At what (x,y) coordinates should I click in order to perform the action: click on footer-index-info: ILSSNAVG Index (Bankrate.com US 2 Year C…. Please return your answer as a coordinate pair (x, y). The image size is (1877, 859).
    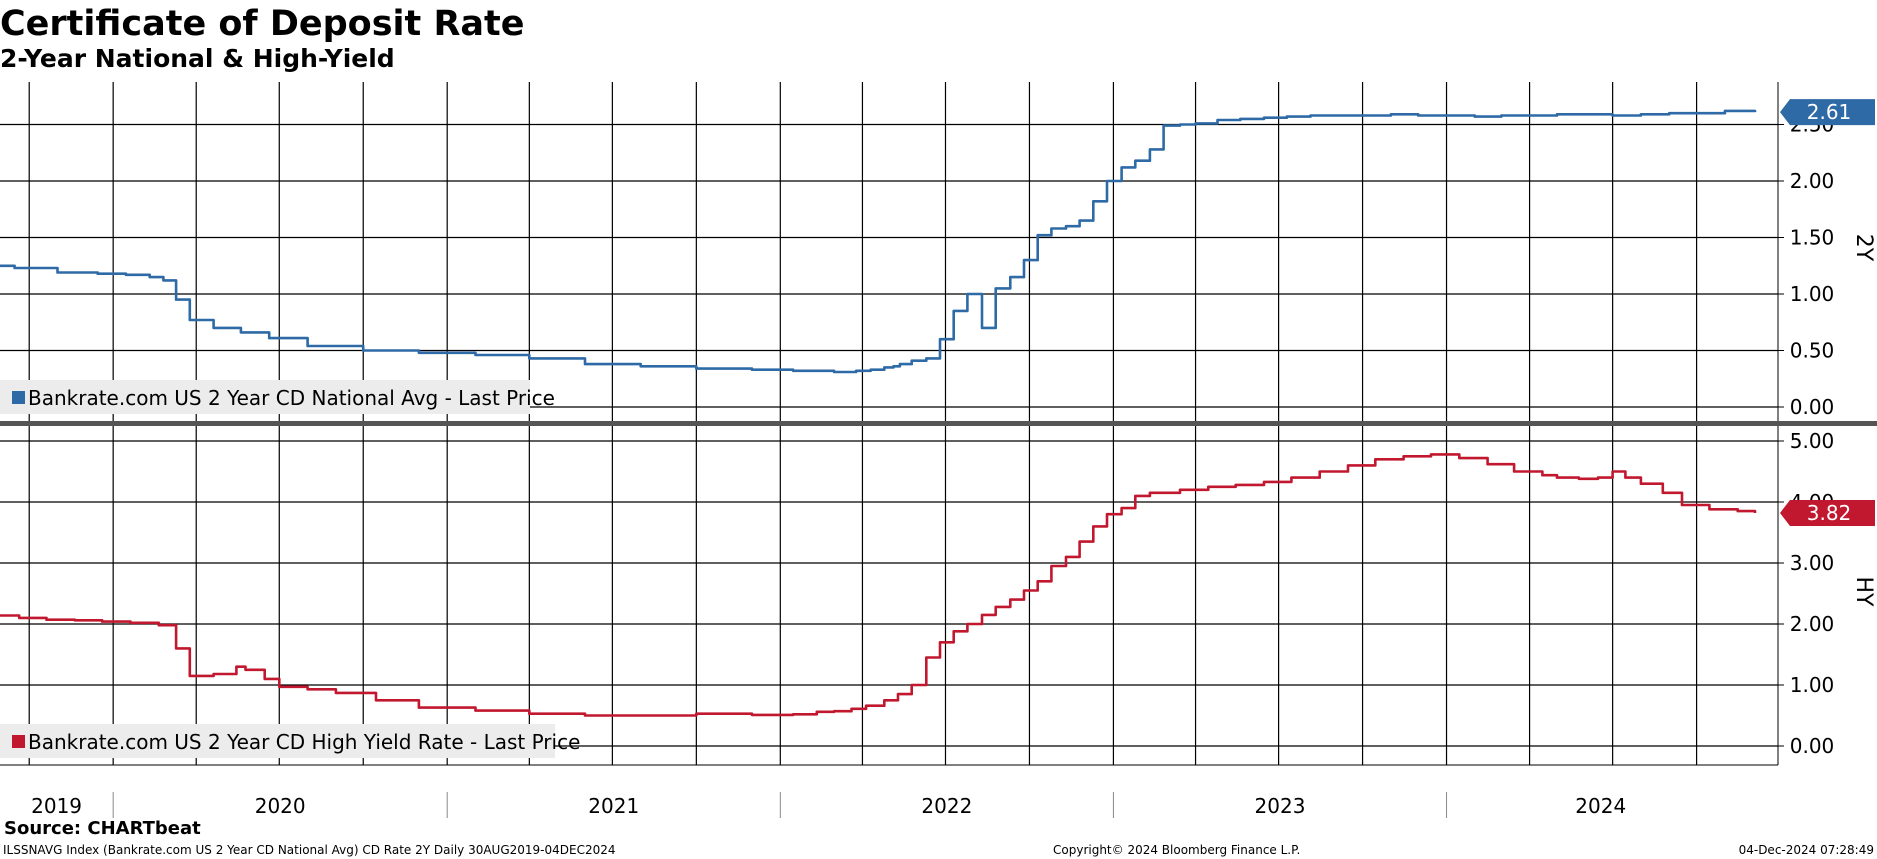
    Looking at the image, I should click on (309, 850).